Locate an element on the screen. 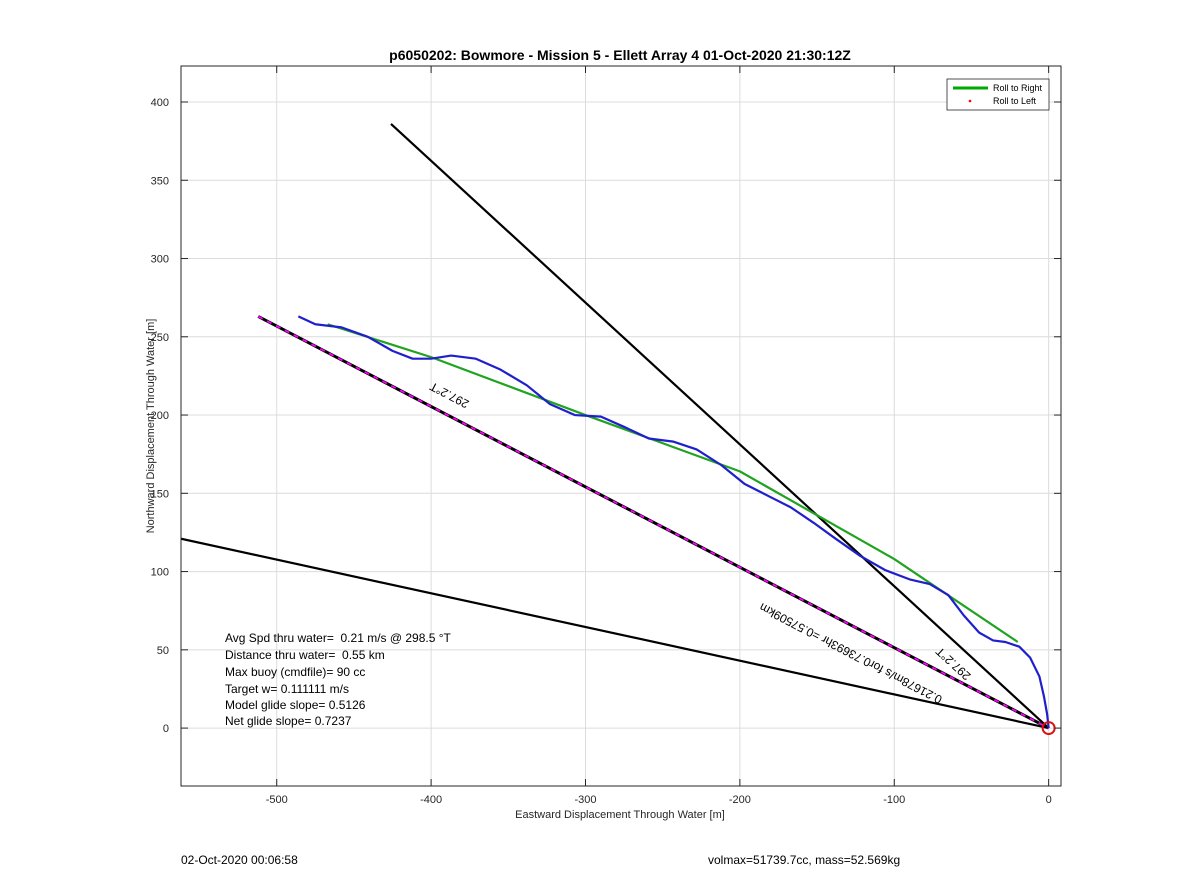 The width and height of the screenshot is (1200, 885). y-tick-label: 50 is located at coordinates (163, 651).